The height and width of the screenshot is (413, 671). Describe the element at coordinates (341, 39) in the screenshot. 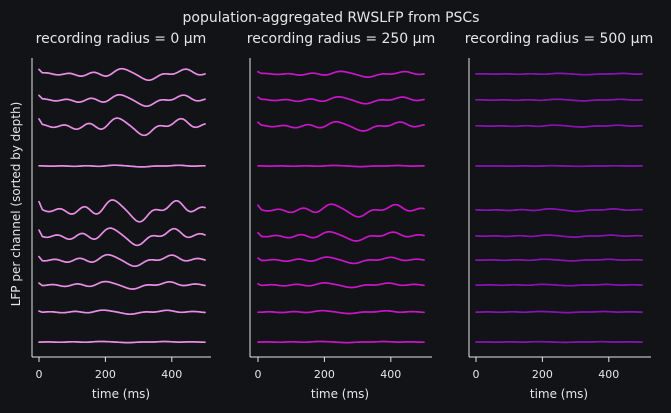

I see `panel-title: recording radius = 250 µm` at that location.